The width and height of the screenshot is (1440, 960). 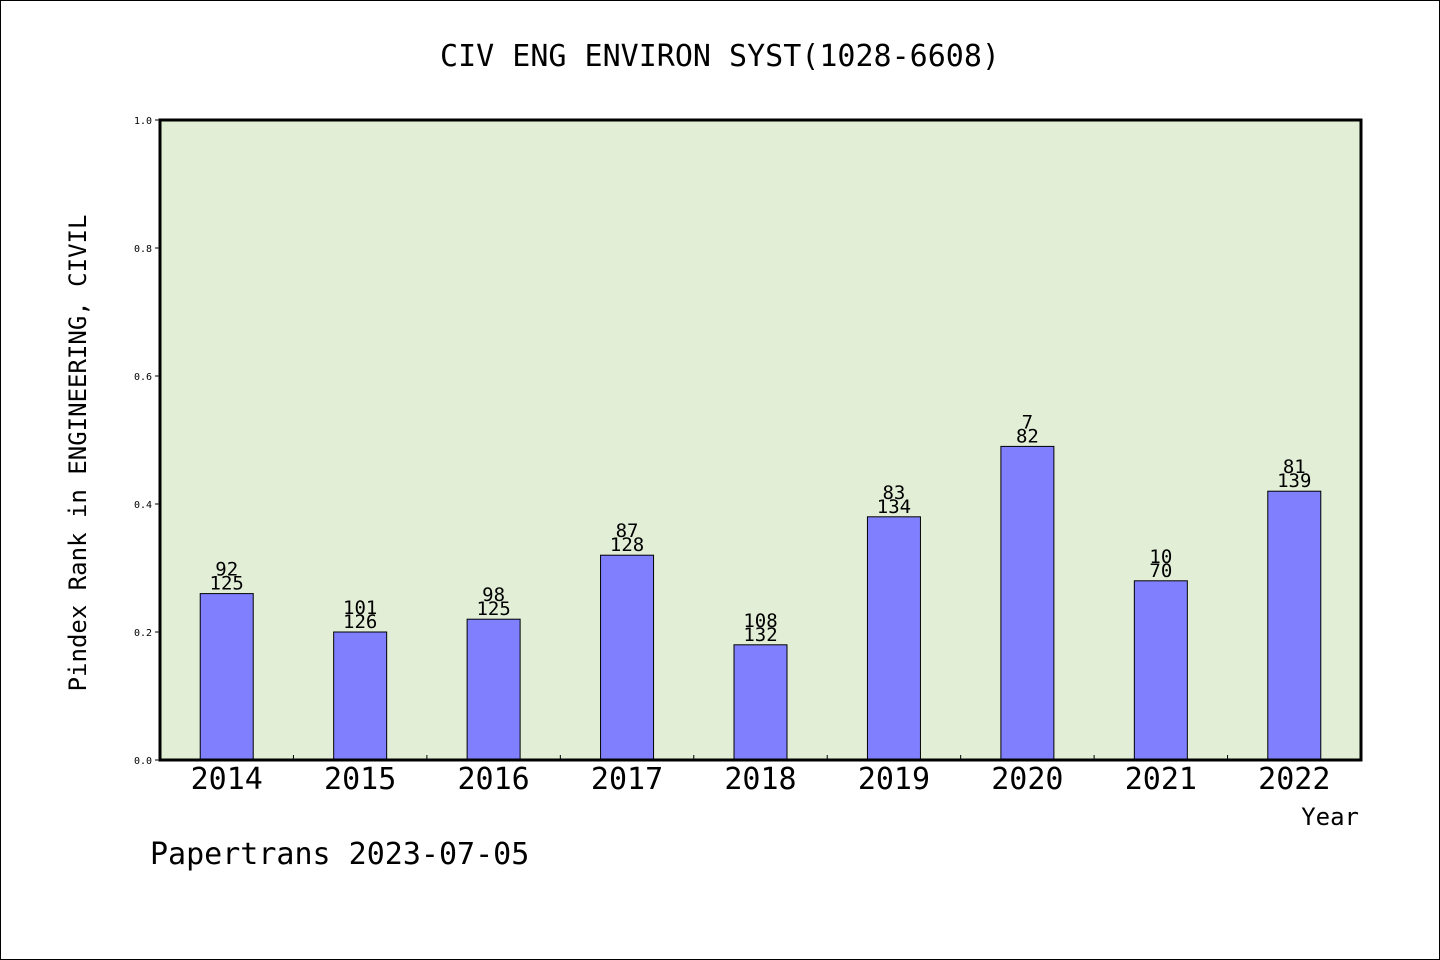 I want to click on bar-total-label: 82, so click(x=1027, y=436).